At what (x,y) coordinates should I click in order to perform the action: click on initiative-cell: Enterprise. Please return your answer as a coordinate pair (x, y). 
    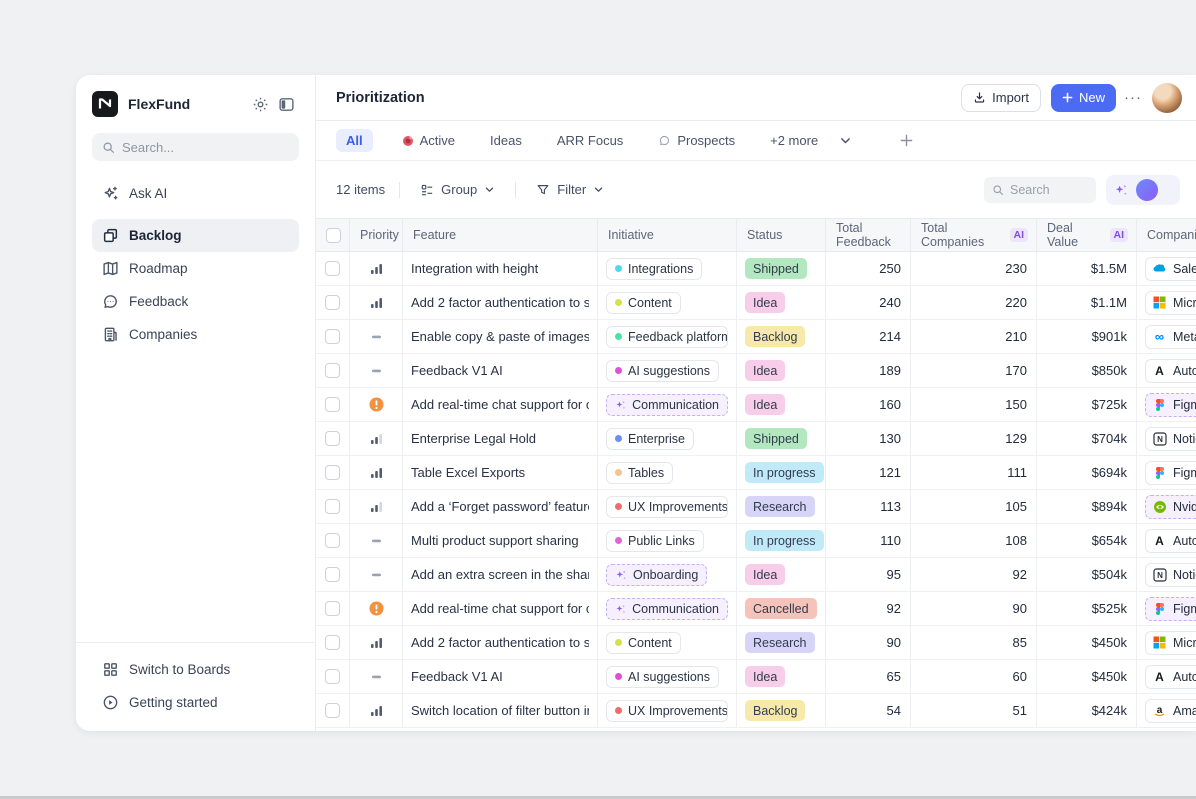
    Looking at the image, I should click on (667, 438).